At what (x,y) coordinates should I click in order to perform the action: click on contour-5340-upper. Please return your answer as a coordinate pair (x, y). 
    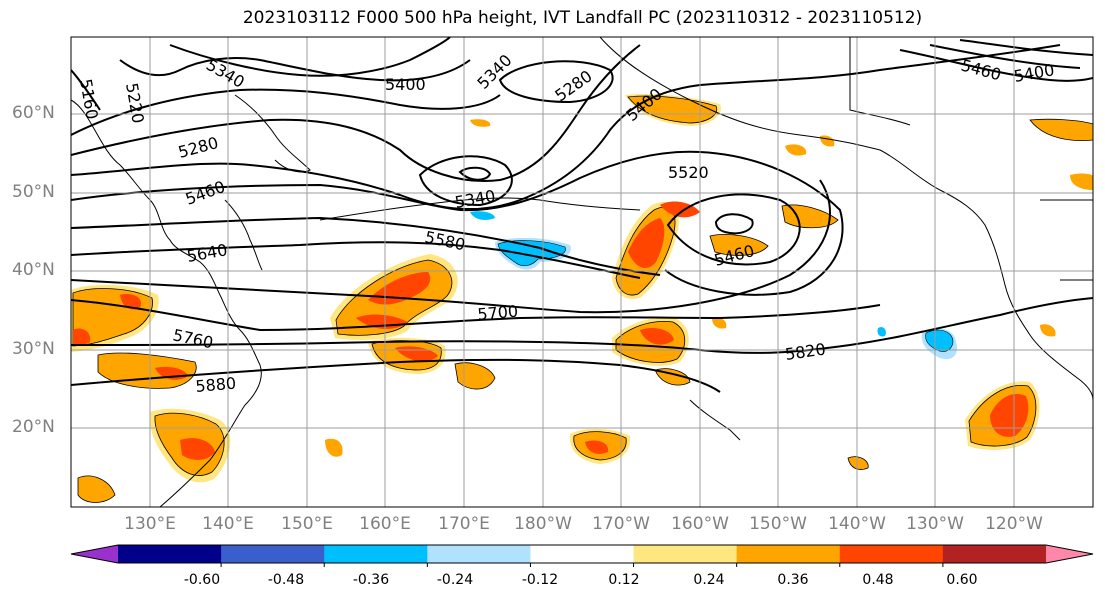
    Looking at the image, I should click on (310, 57).